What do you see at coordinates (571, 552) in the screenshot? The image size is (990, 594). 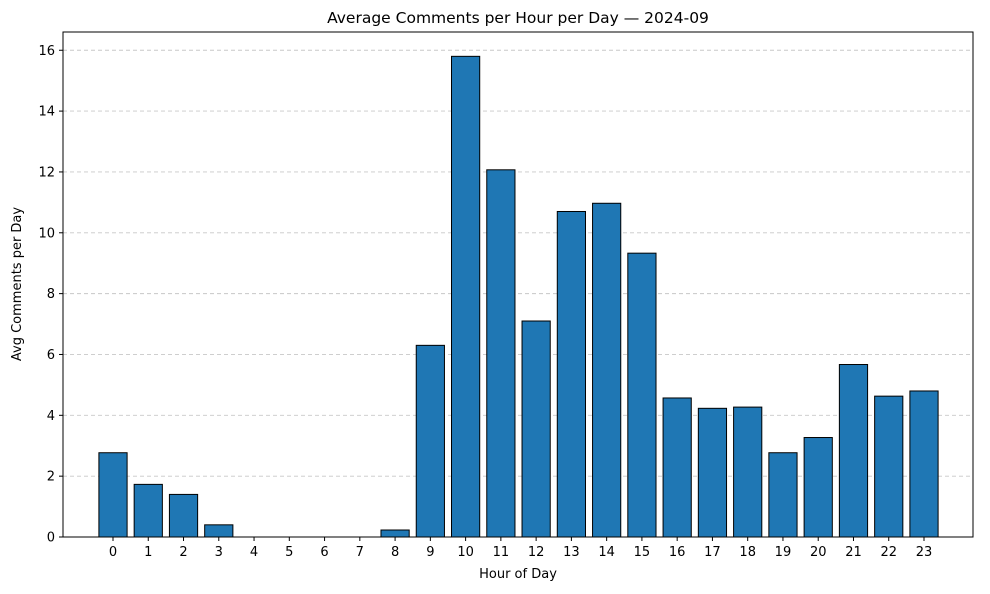 I see `x-tick-label-13: 13` at bounding box center [571, 552].